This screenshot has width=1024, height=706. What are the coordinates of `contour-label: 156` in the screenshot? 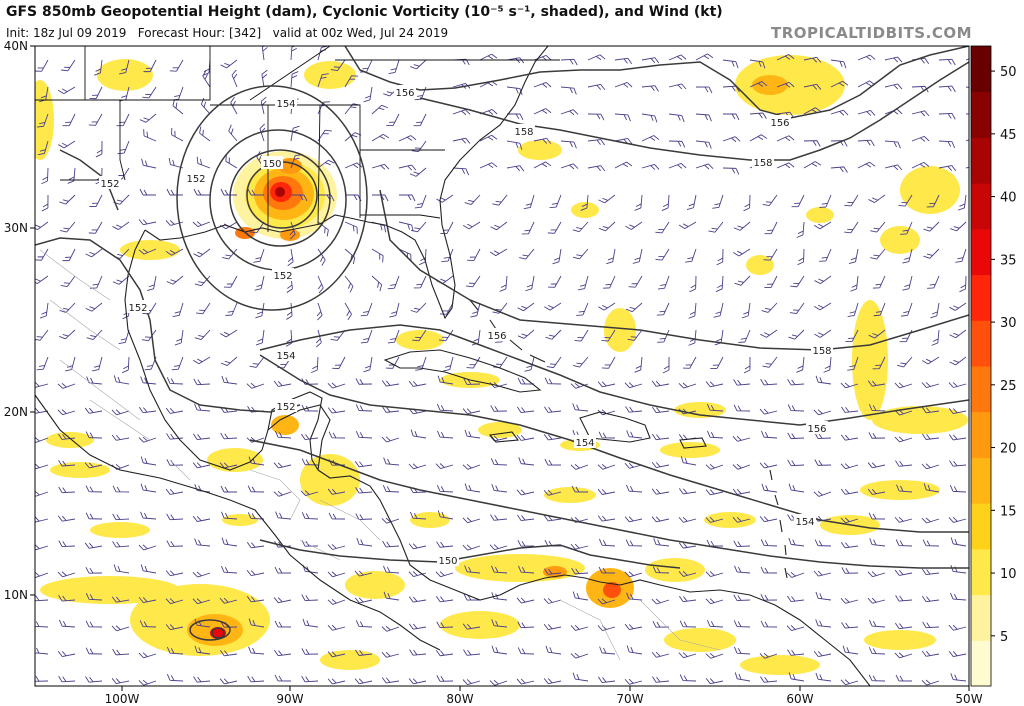 It's located at (404, 93).